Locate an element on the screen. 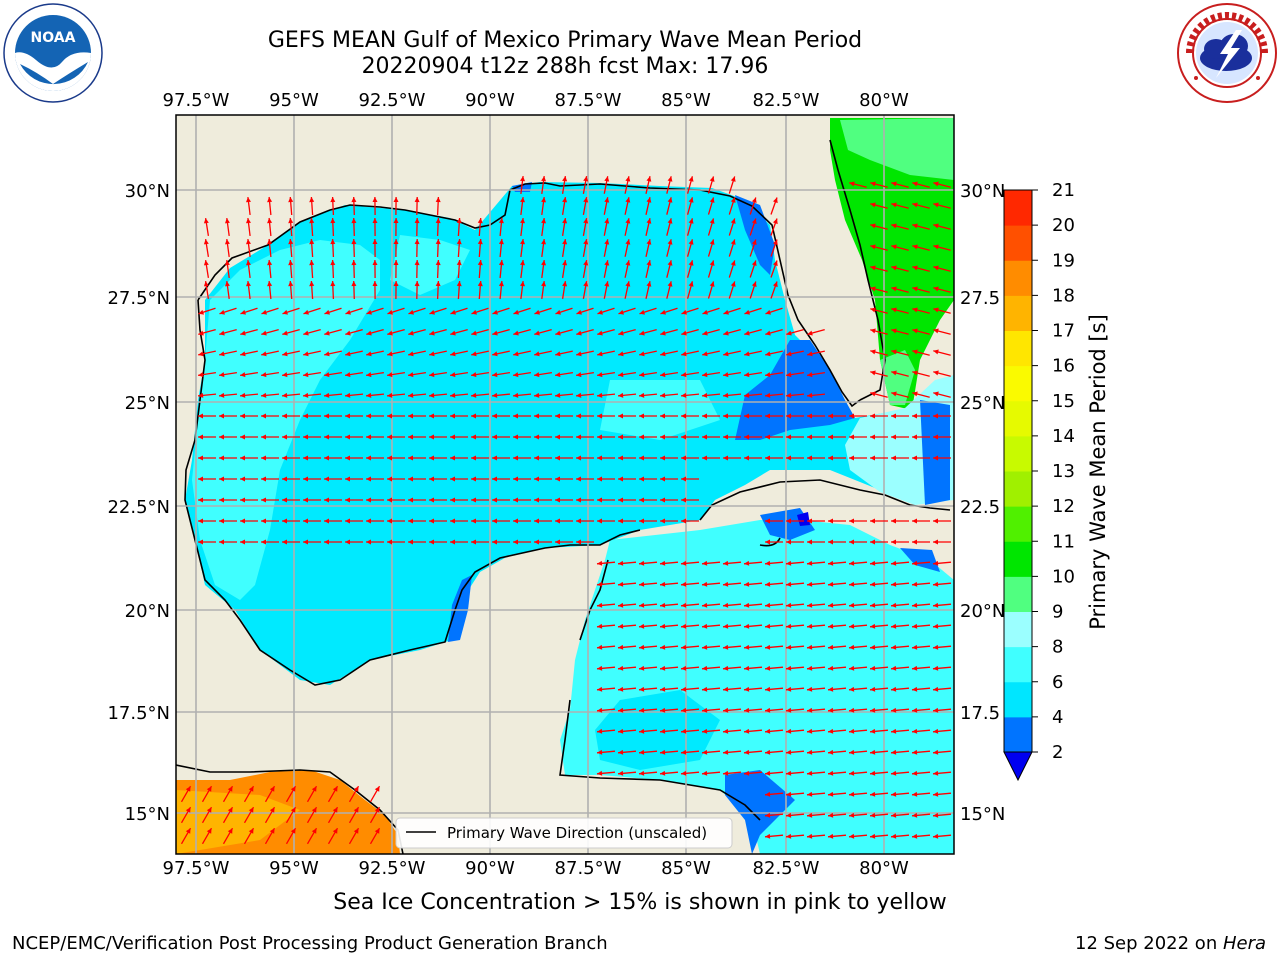  map-legend: Primary Wave Direction (unscaled) is located at coordinates (564, 833).